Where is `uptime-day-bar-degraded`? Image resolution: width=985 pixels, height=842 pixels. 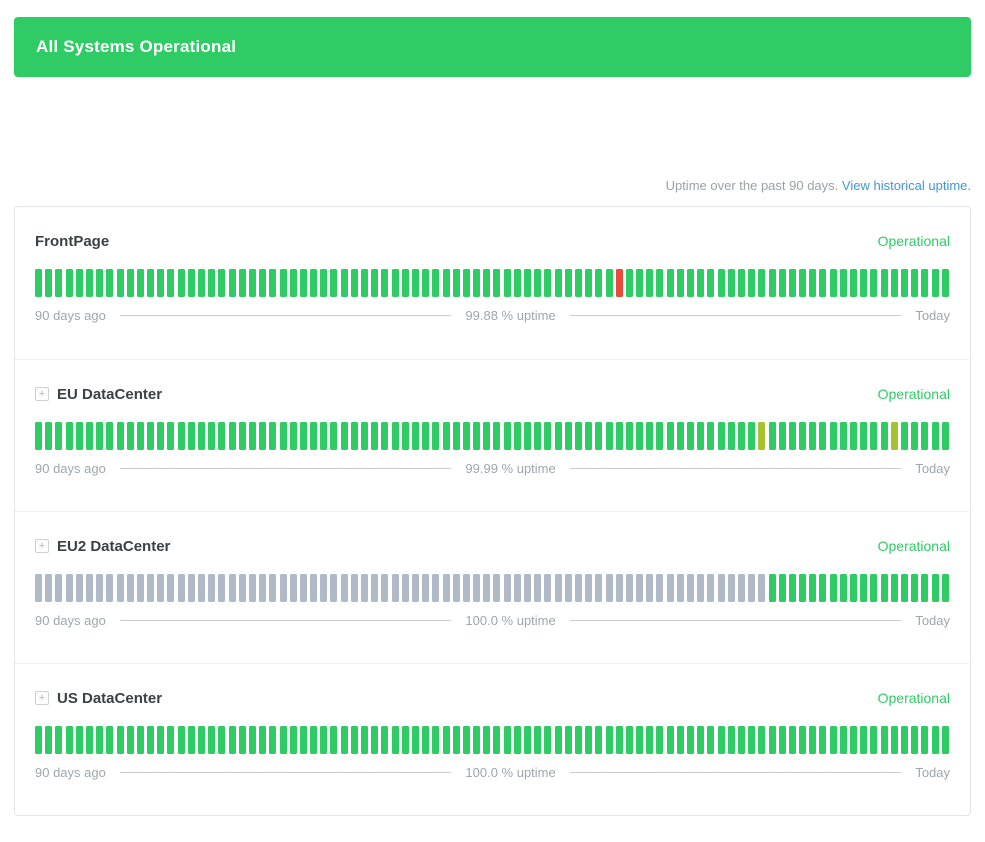 uptime-day-bar-degraded is located at coordinates (894, 436).